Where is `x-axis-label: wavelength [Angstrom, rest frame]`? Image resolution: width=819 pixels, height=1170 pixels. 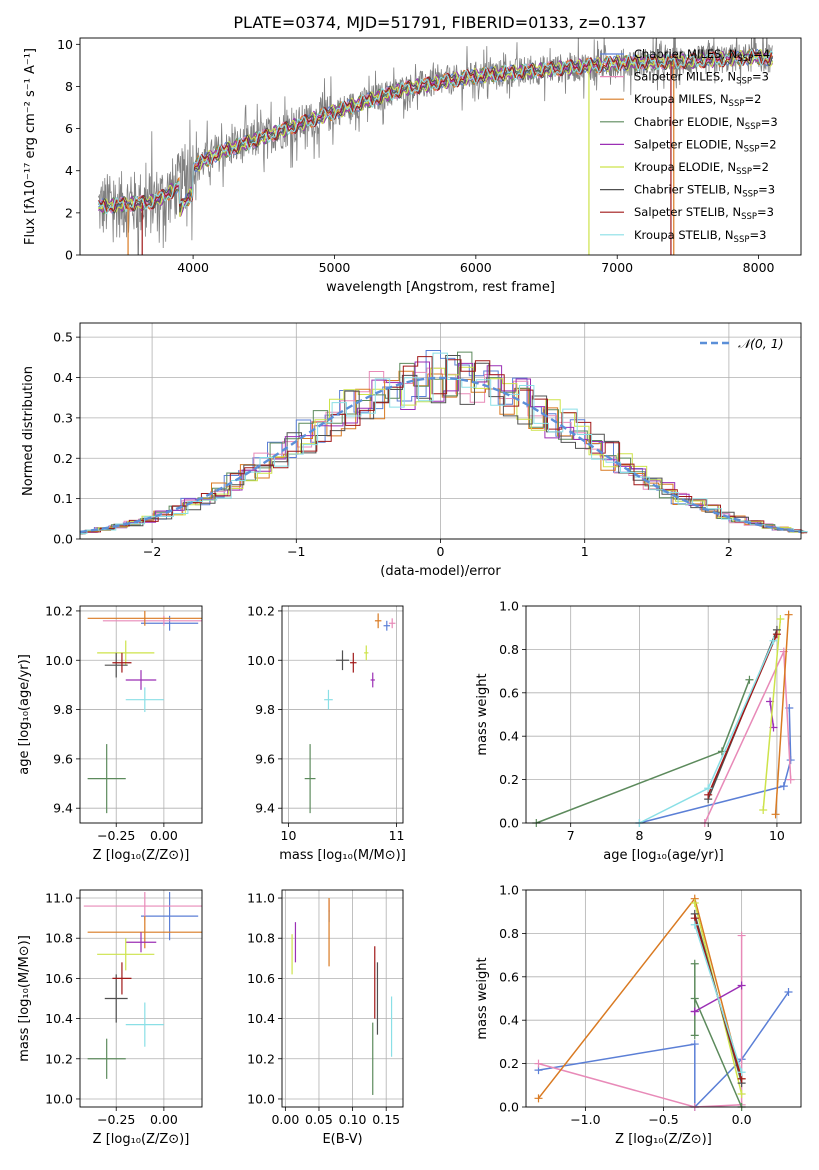
x-axis-label: wavelength [Angstrom, rest frame] is located at coordinates (440, 287).